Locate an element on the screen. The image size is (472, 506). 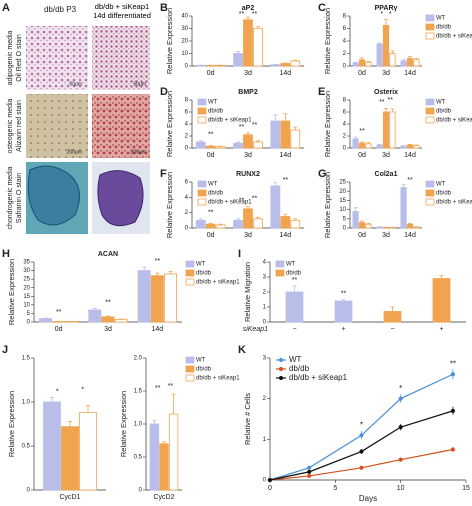
y-tick-label: 25 is located at coordinates (342, 183).